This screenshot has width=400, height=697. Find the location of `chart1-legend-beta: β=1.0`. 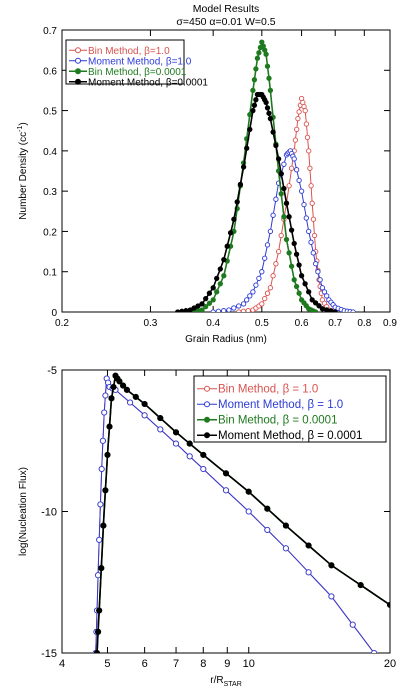

chart1-legend-beta: β=1.0 is located at coordinates (179, 61).